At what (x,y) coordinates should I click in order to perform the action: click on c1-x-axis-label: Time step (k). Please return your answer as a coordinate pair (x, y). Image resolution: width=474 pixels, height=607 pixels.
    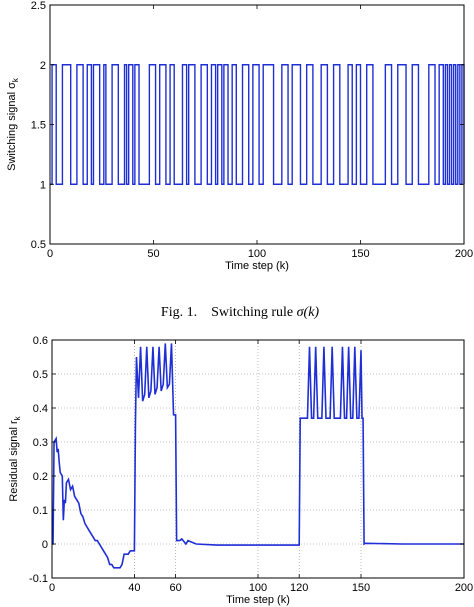
    Looking at the image, I should click on (257, 266).